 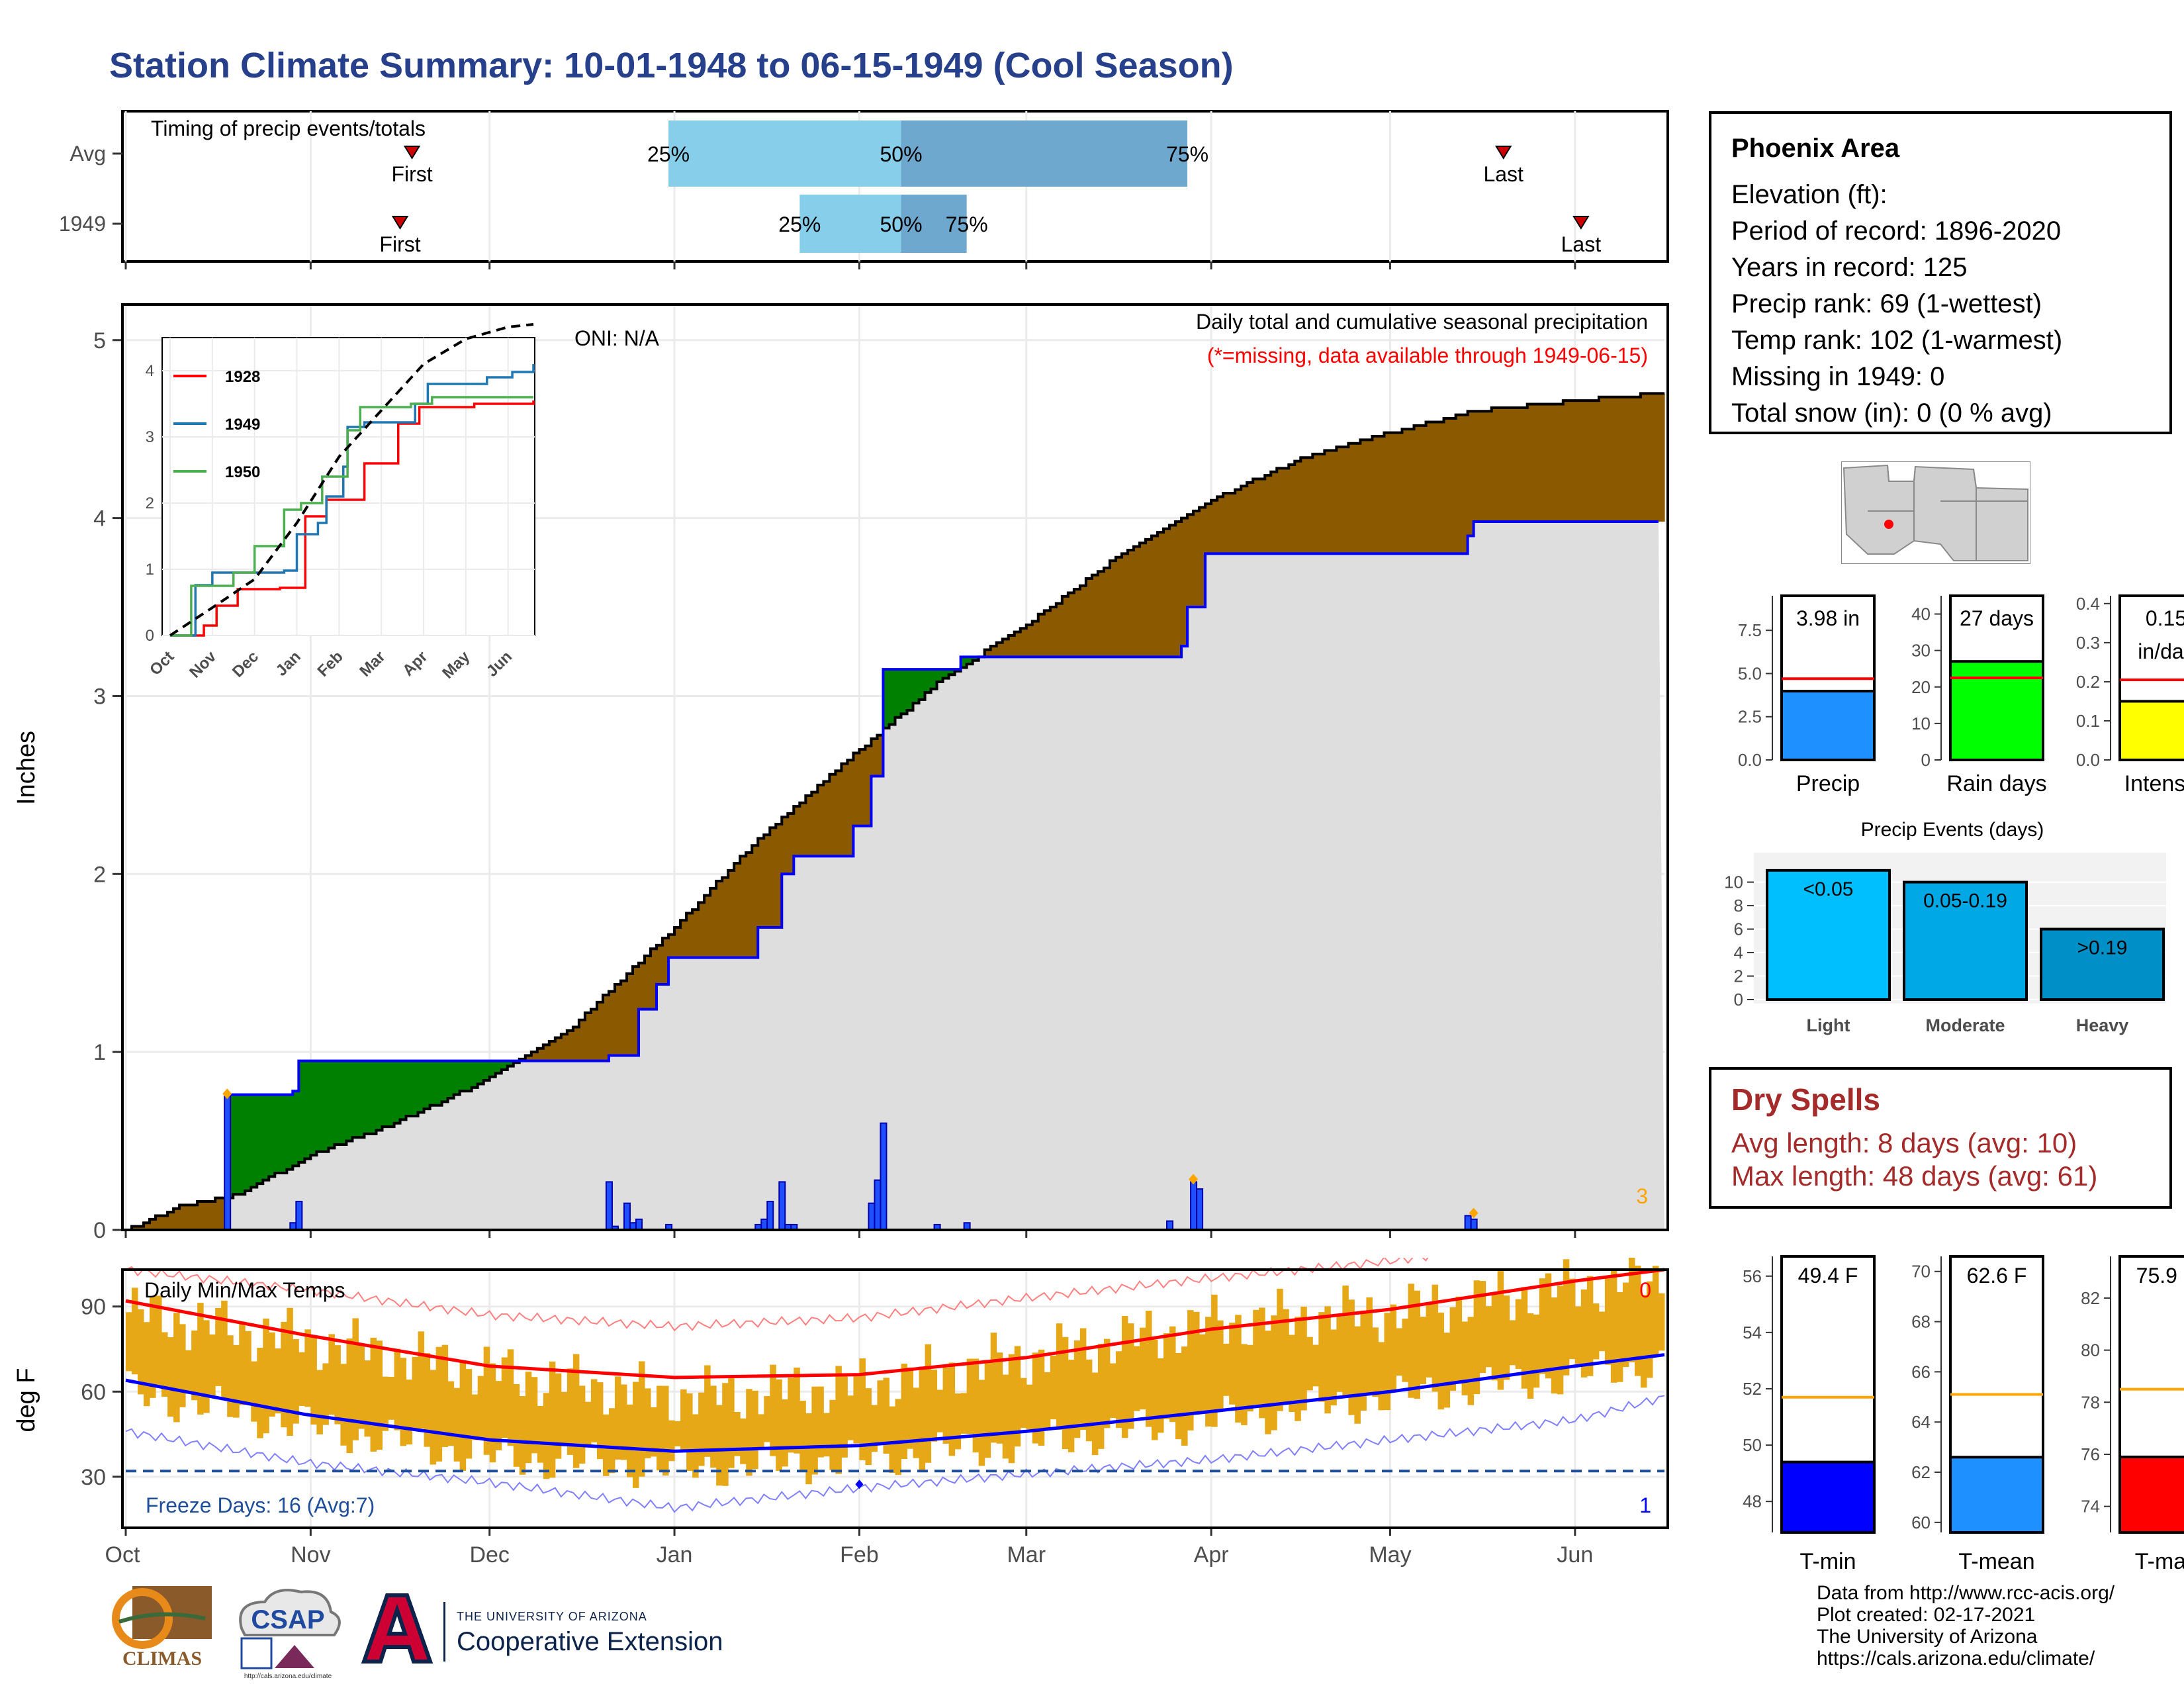 What do you see at coordinates (1888, 524) in the screenshot?
I see `station-location-dot` at bounding box center [1888, 524].